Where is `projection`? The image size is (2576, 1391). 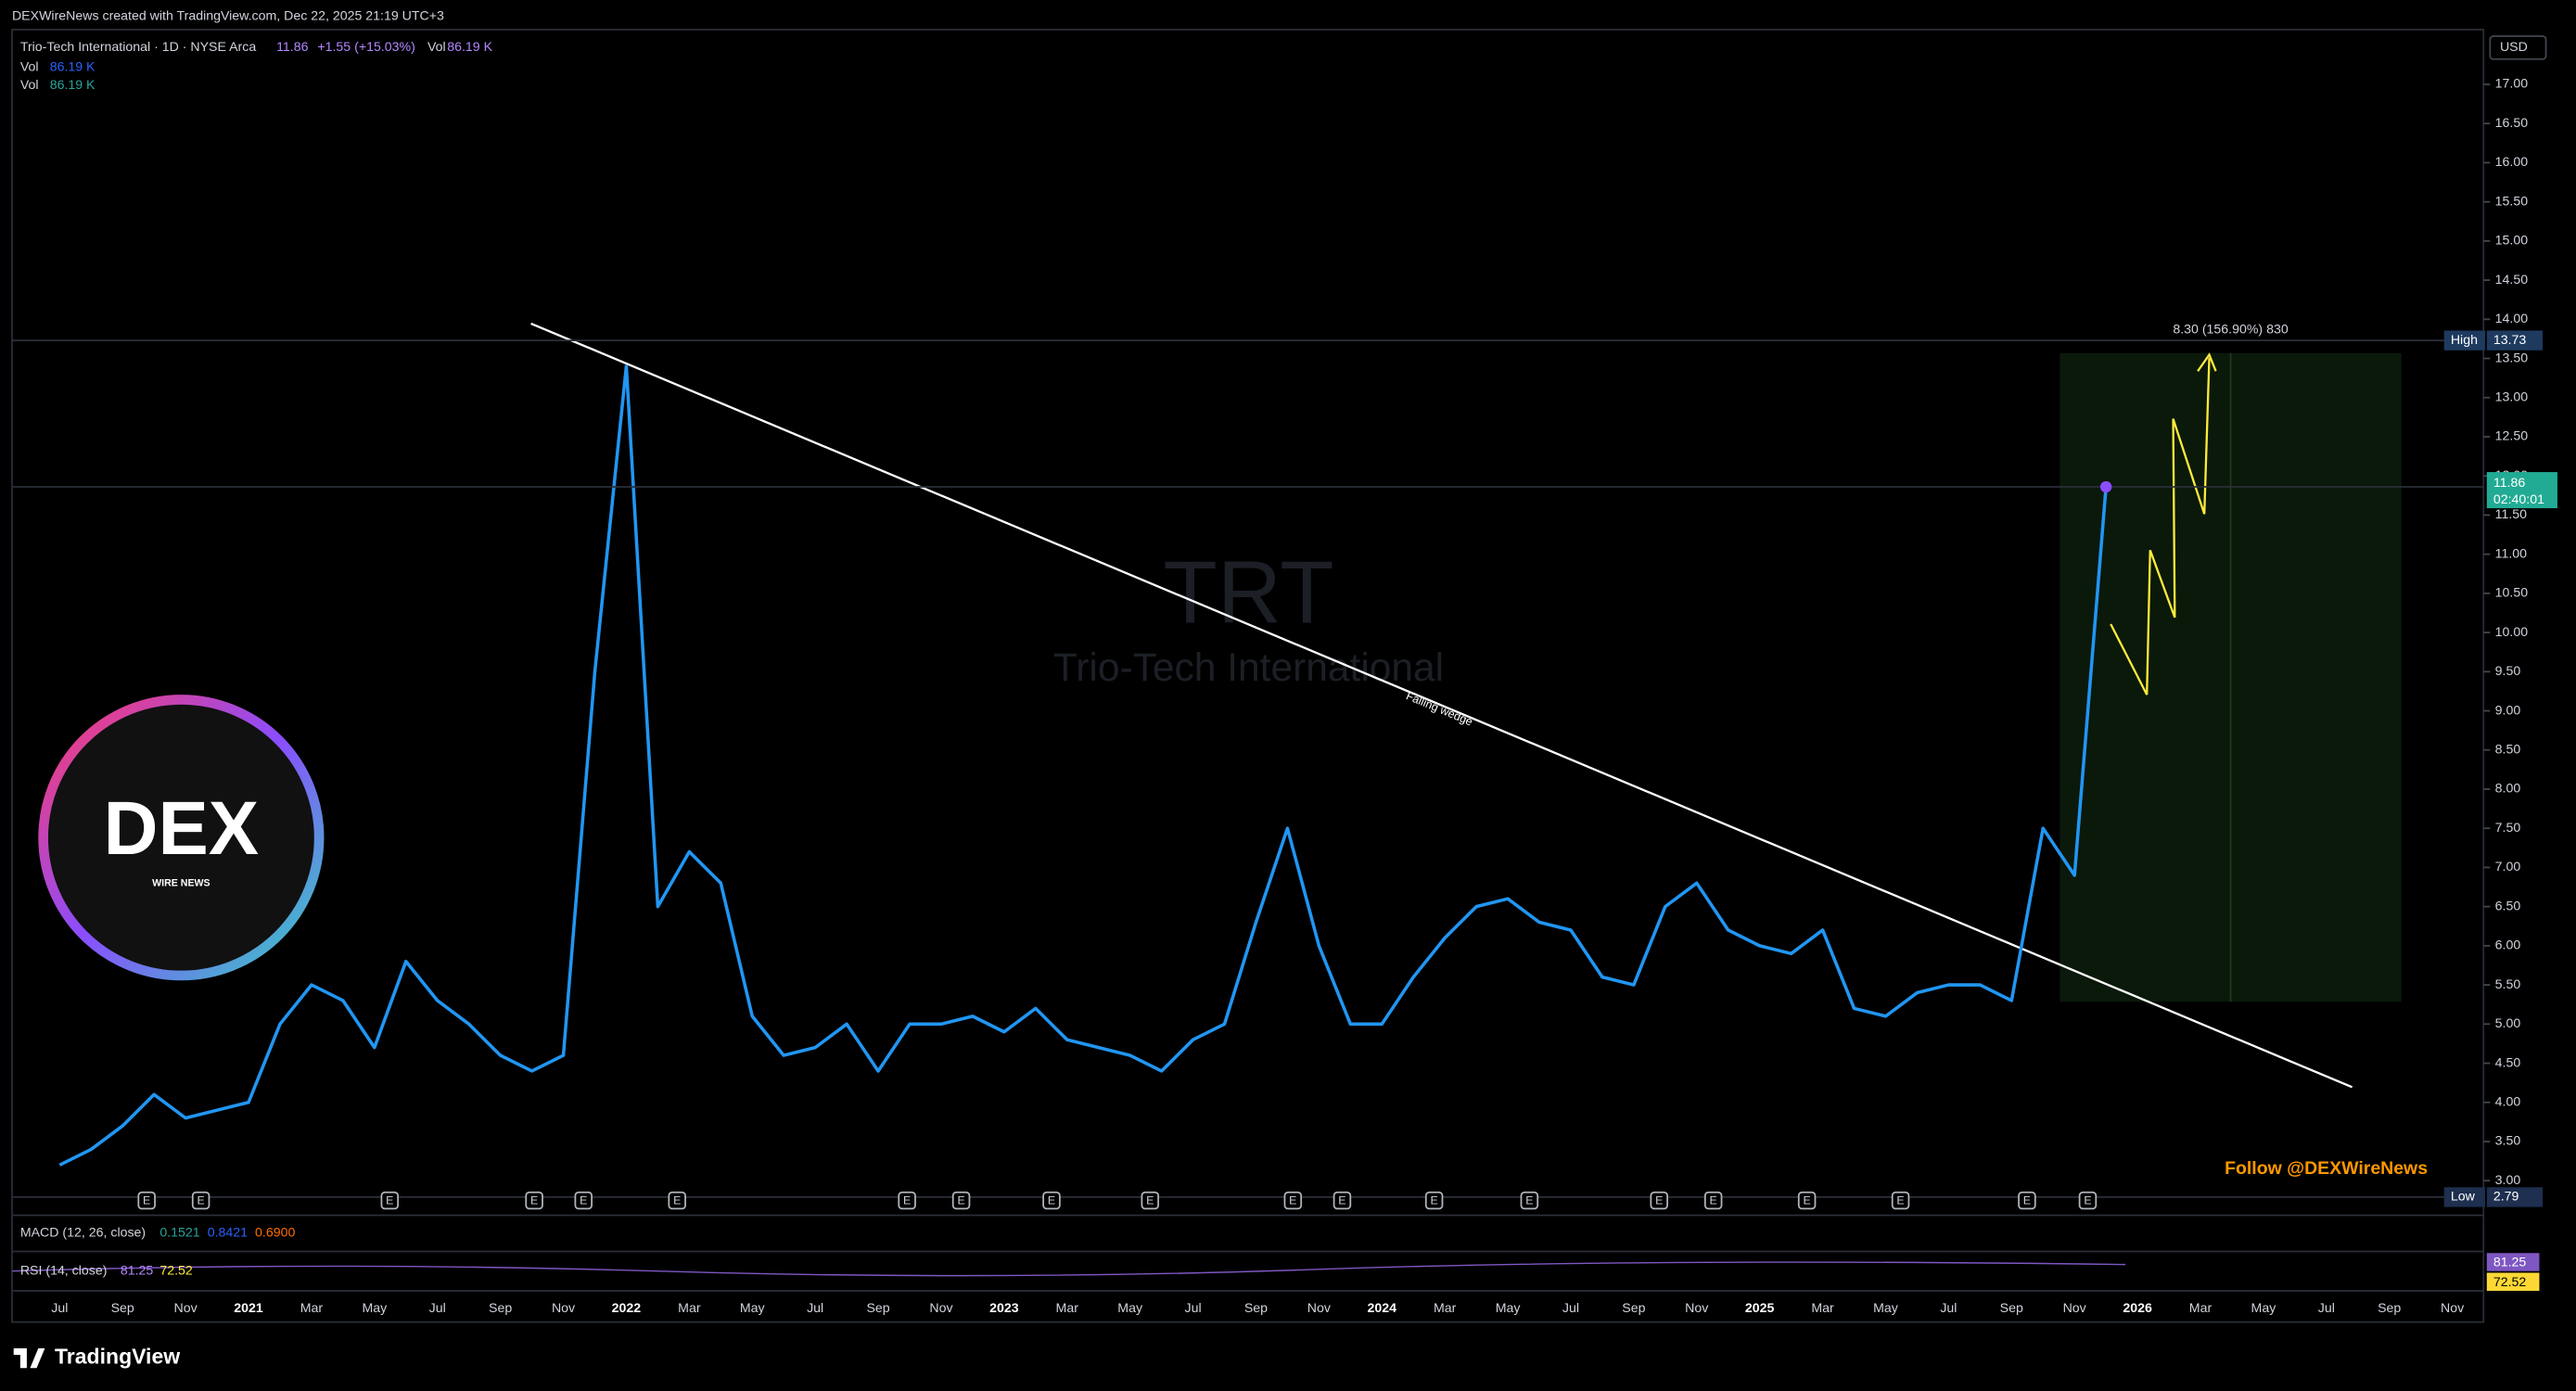 projection is located at coordinates (2160, 527).